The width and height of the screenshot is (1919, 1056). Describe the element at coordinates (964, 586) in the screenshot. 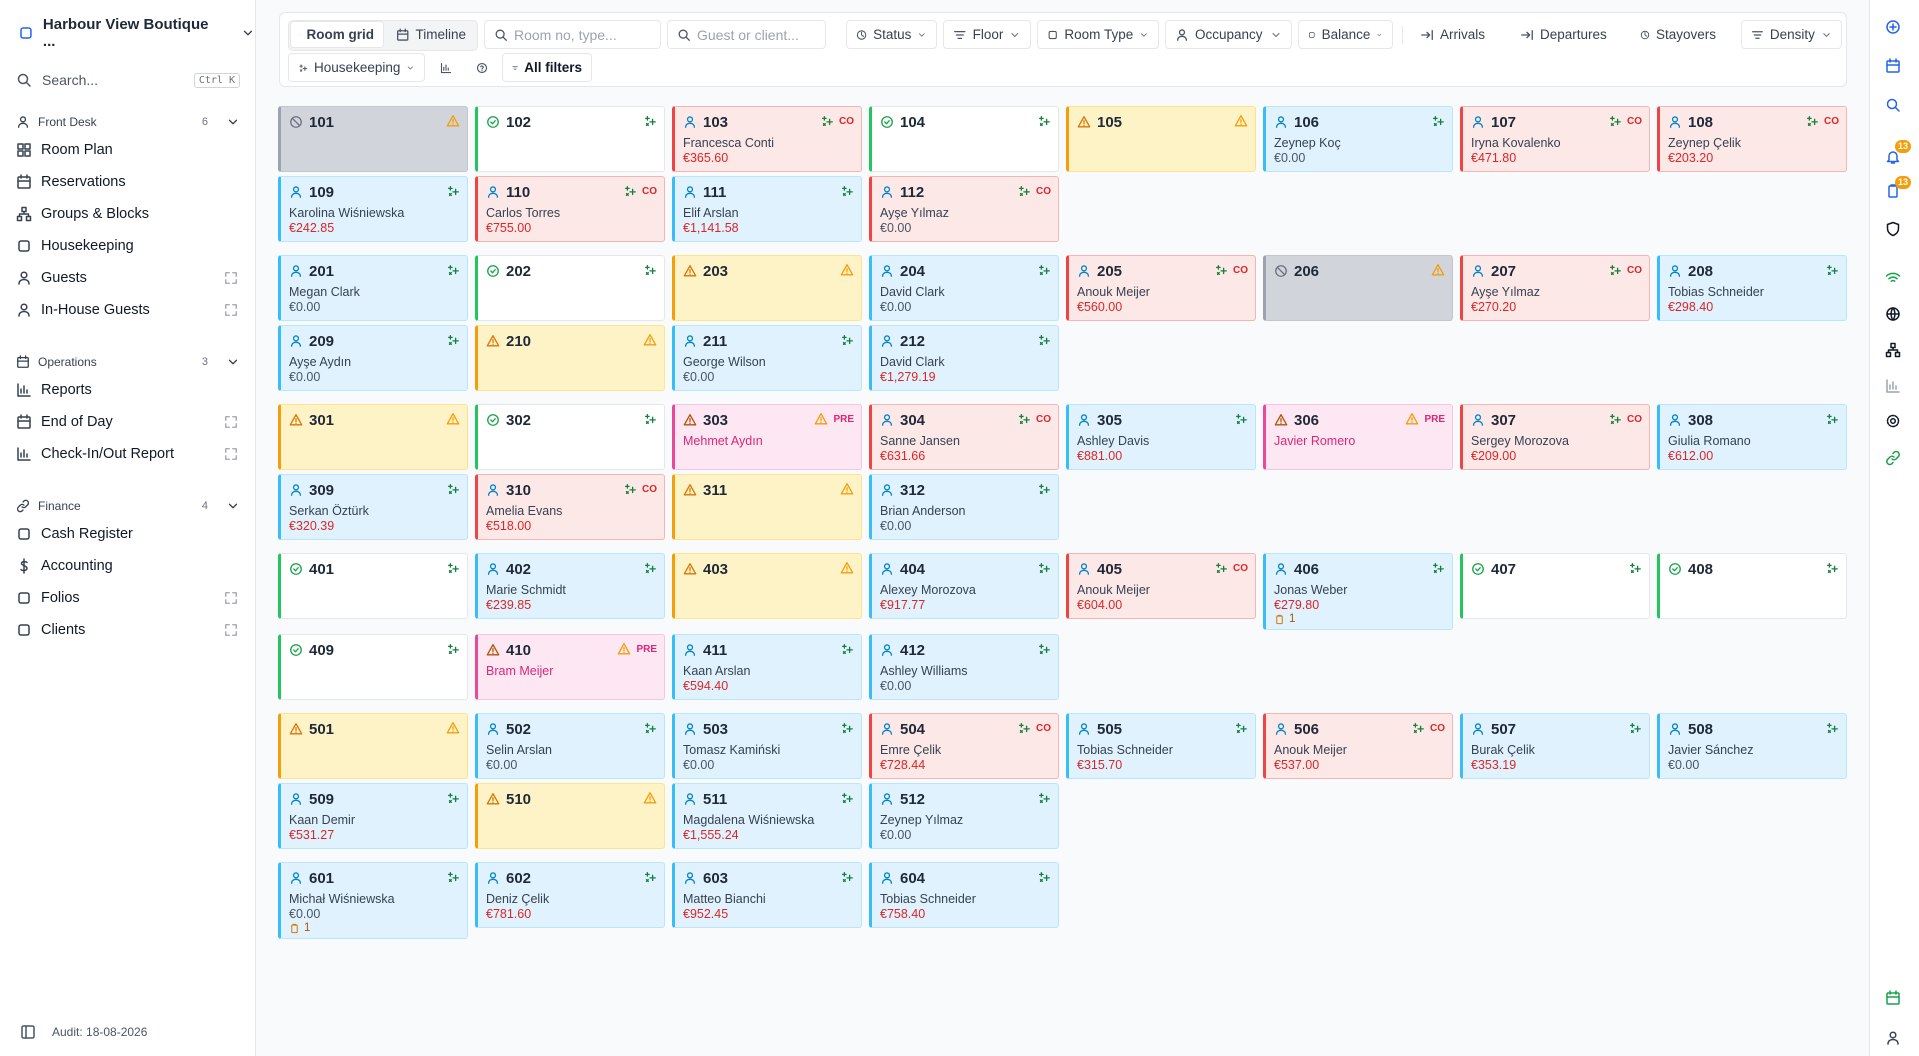

I see `room-card: 404 Alexey Morozova €917.77` at that location.